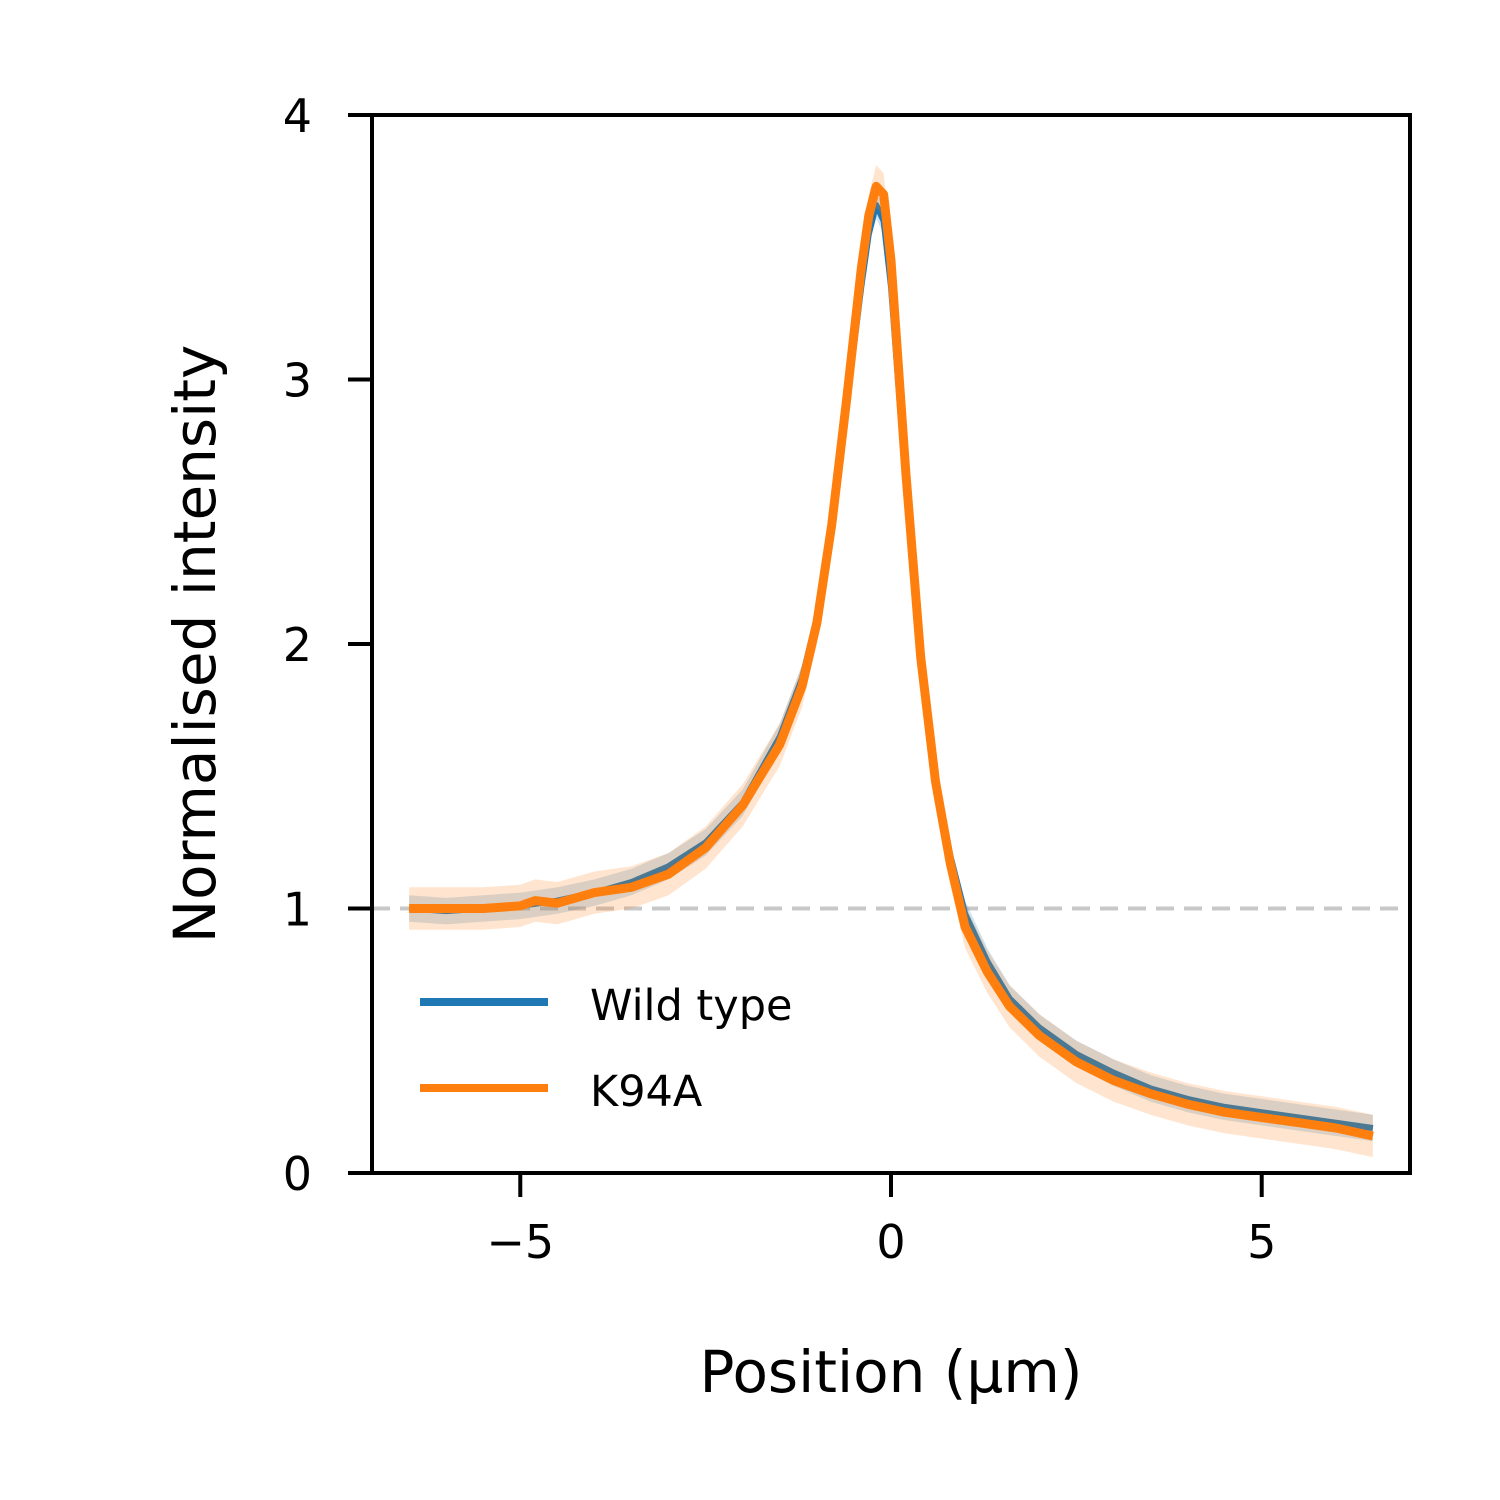 This screenshot has height=1500, width=1500. What do you see at coordinates (520, 1242) in the screenshot?
I see `x-tick-label: −5` at bounding box center [520, 1242].